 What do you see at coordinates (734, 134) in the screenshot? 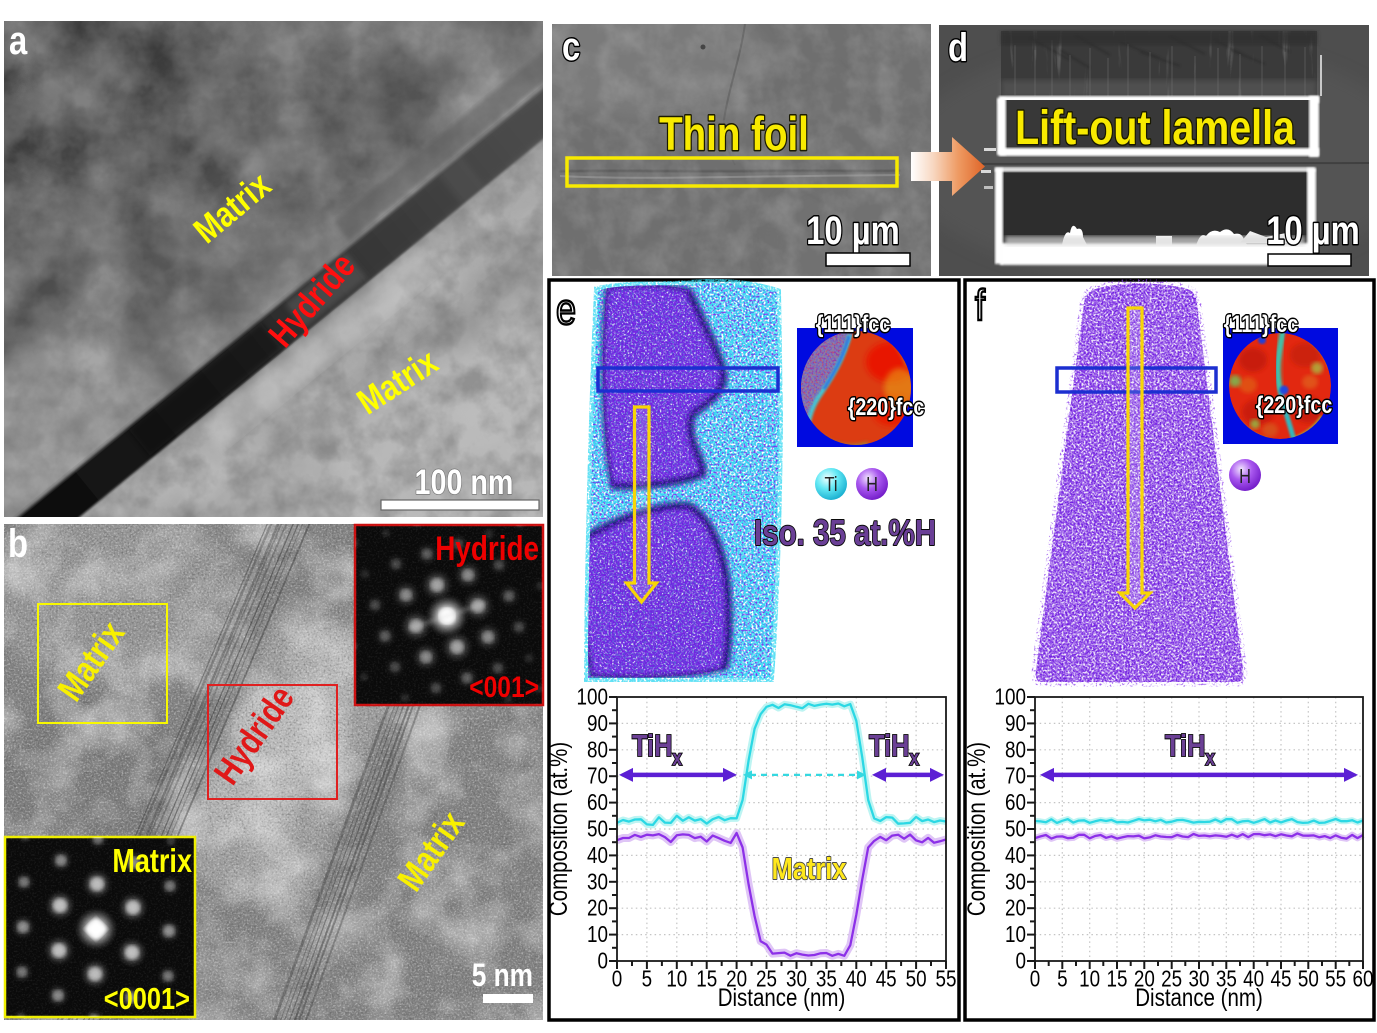
I see `svg-text: Thin foil` at bounding box center [734, 134].